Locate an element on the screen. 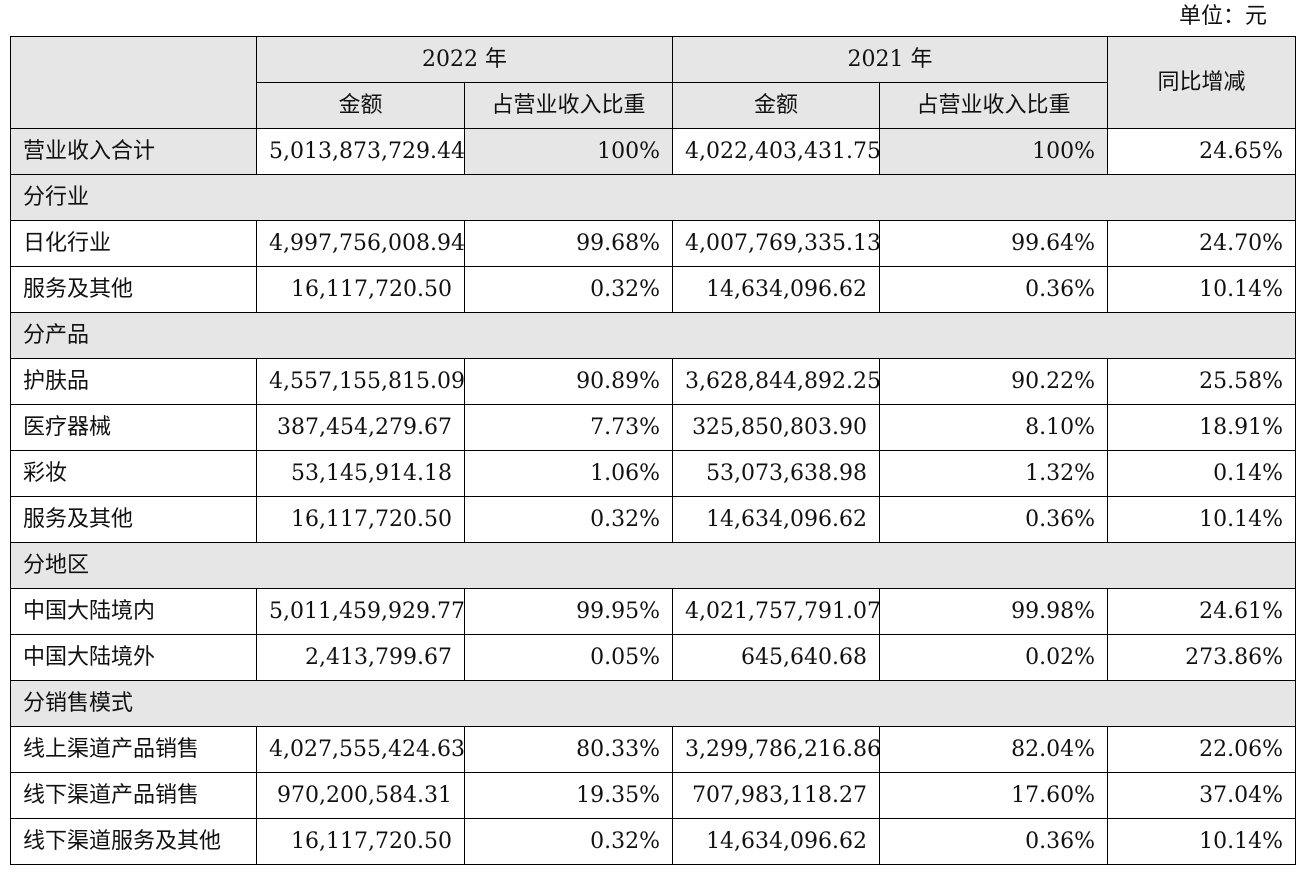 The width and height of the screenshot is (1303, 873). share-2022: 1.06% is located at coordinates (568, 473).